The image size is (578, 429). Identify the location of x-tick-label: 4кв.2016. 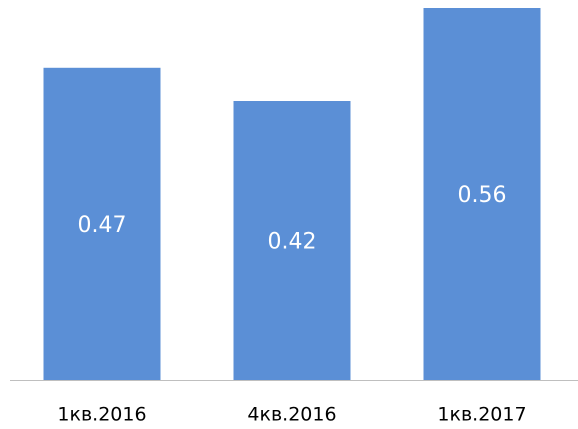
(291, 415).